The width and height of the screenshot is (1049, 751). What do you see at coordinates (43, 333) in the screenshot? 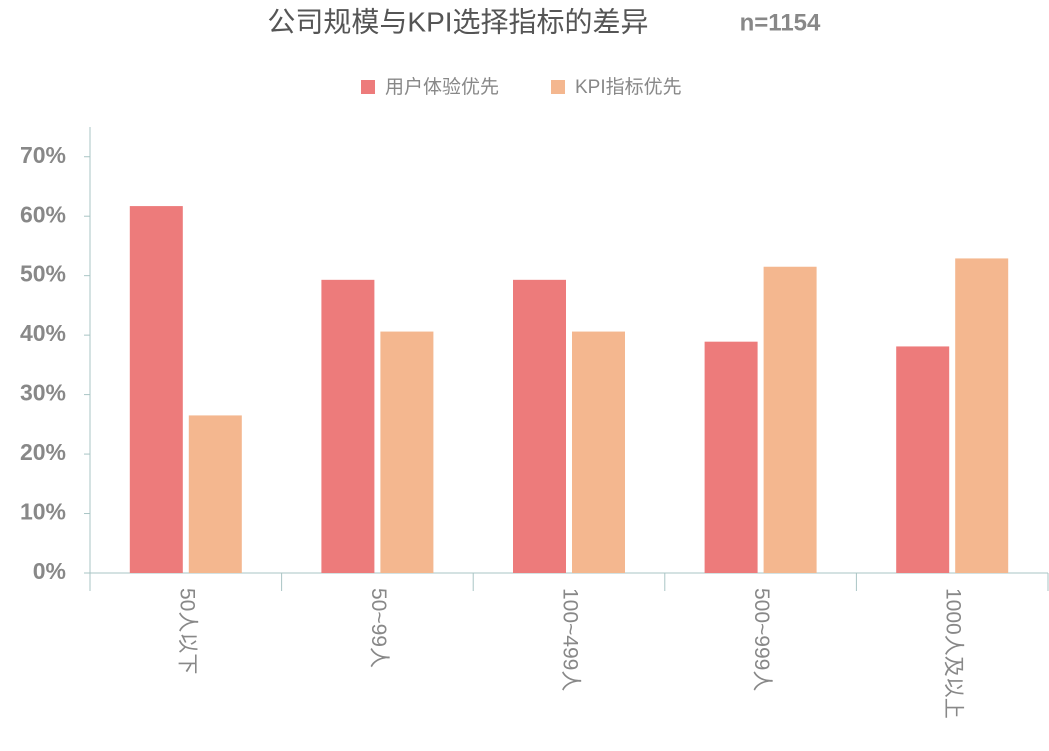
I see `y-tick-label: 40%` at bounding box center [43, 333].